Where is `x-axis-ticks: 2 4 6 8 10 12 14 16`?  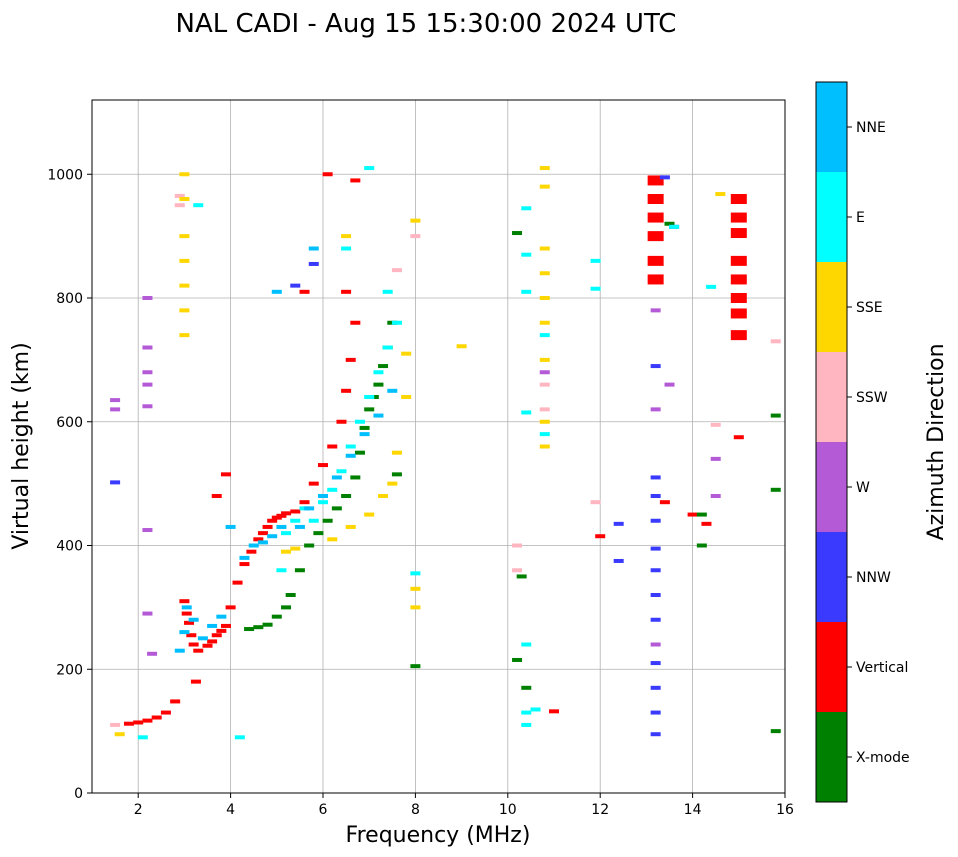
x-axis-ticks: 2 4 6 8 10 12 14 16 is located at coordinates (464, 805).